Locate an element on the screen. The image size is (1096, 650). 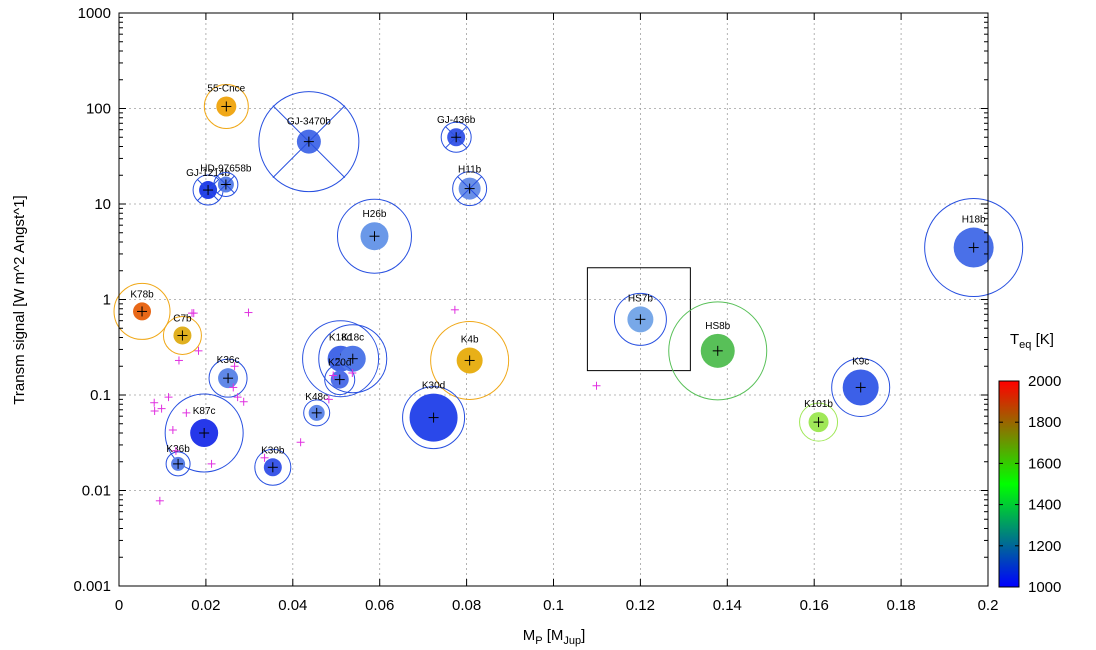
planet-label: HS7b is located at coordinates (640, 298).